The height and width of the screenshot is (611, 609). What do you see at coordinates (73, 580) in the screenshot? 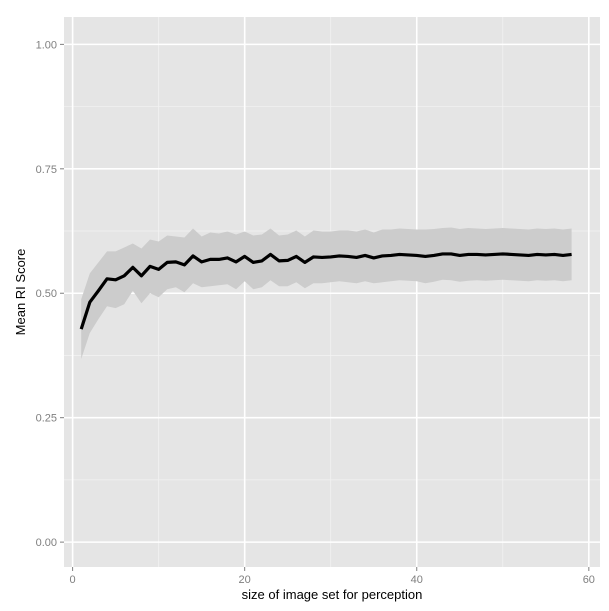
I see `x-tick-label: 0` at bounding box center [73, 580].